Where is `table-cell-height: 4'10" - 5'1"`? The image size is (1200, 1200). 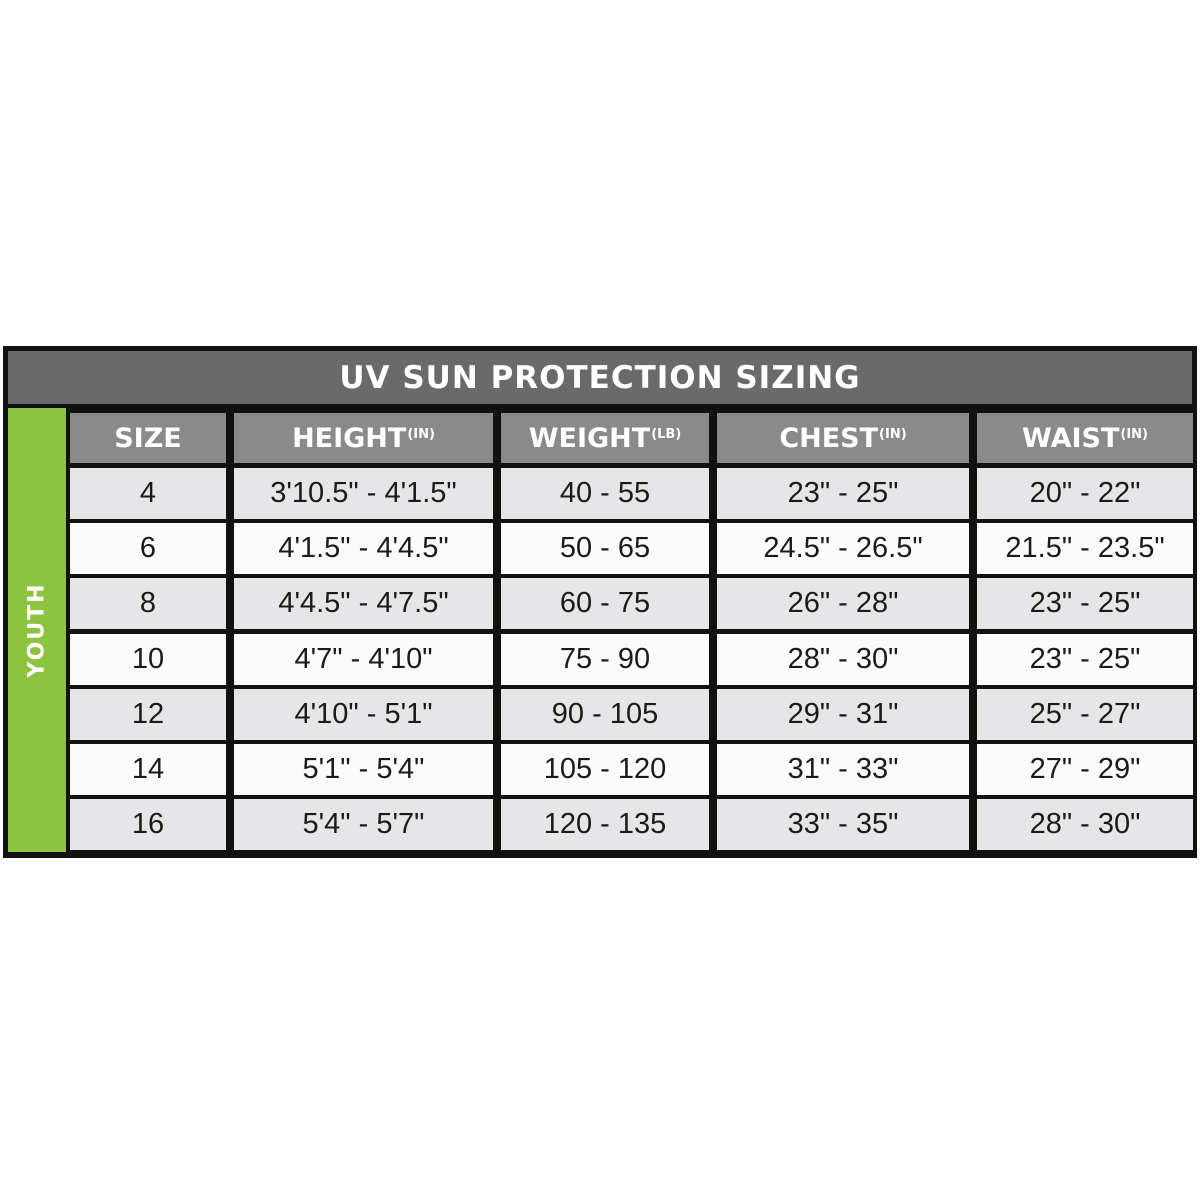 table-cell-height: 4'10" - 5'1" is located at coordinates (363, 714).